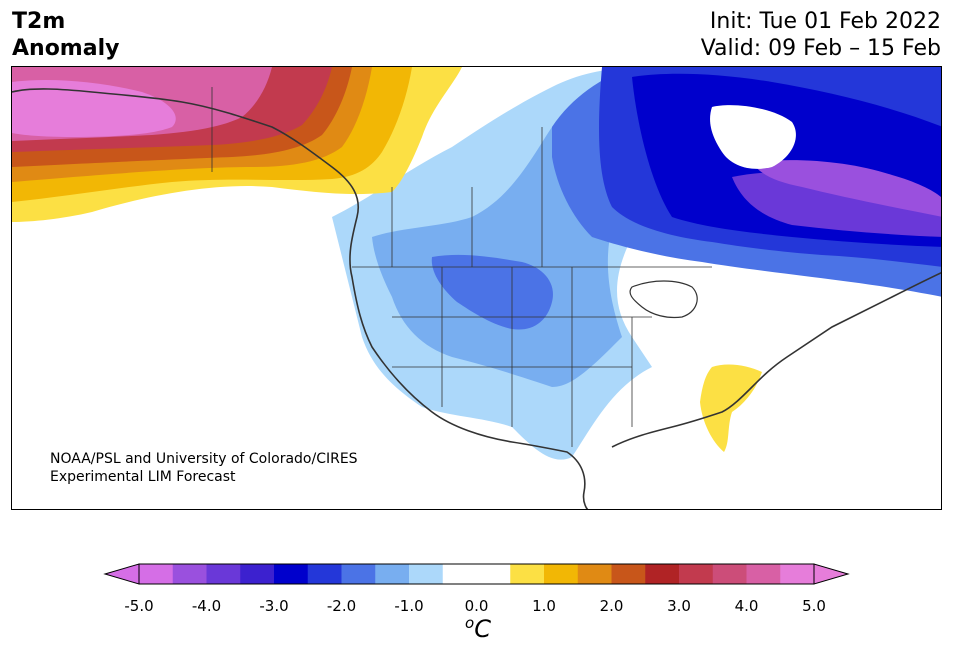 Image resolution: width=953 pixels, height=655 pixels. Describe the element at coordinates (341, 606) in the screenshot. I see `colorbar-tick-label: -2.0` at that location.